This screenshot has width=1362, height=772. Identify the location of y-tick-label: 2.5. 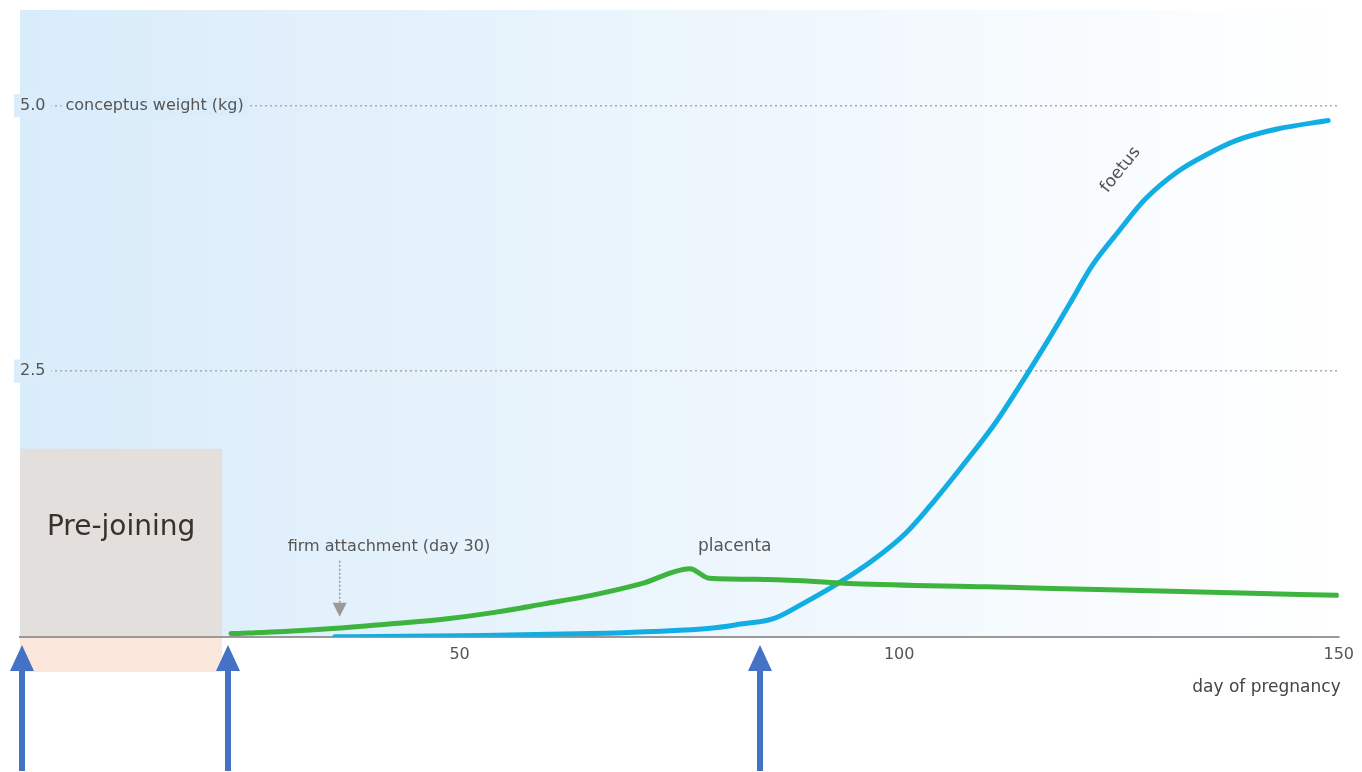
(33, 370).